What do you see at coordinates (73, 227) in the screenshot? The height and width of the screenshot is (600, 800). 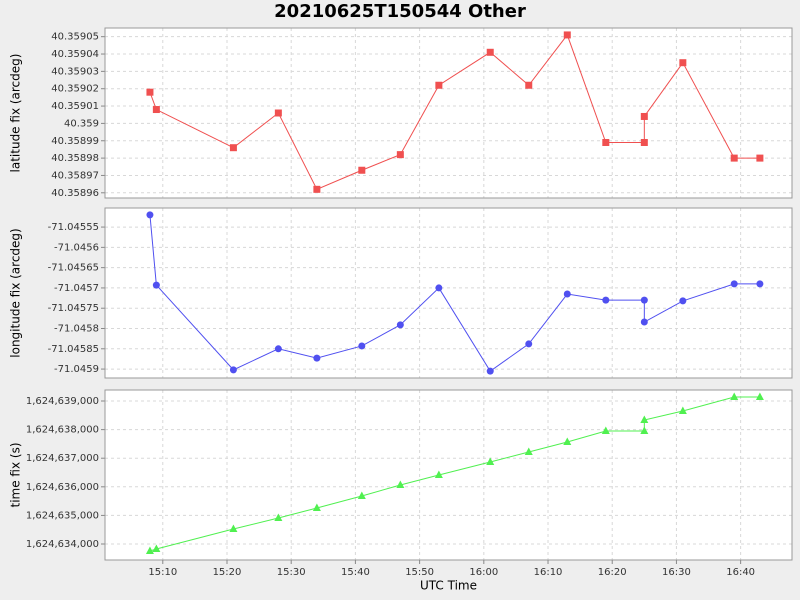 I see `y-tick-label: -71.04555` at bounding box center [73, 227].